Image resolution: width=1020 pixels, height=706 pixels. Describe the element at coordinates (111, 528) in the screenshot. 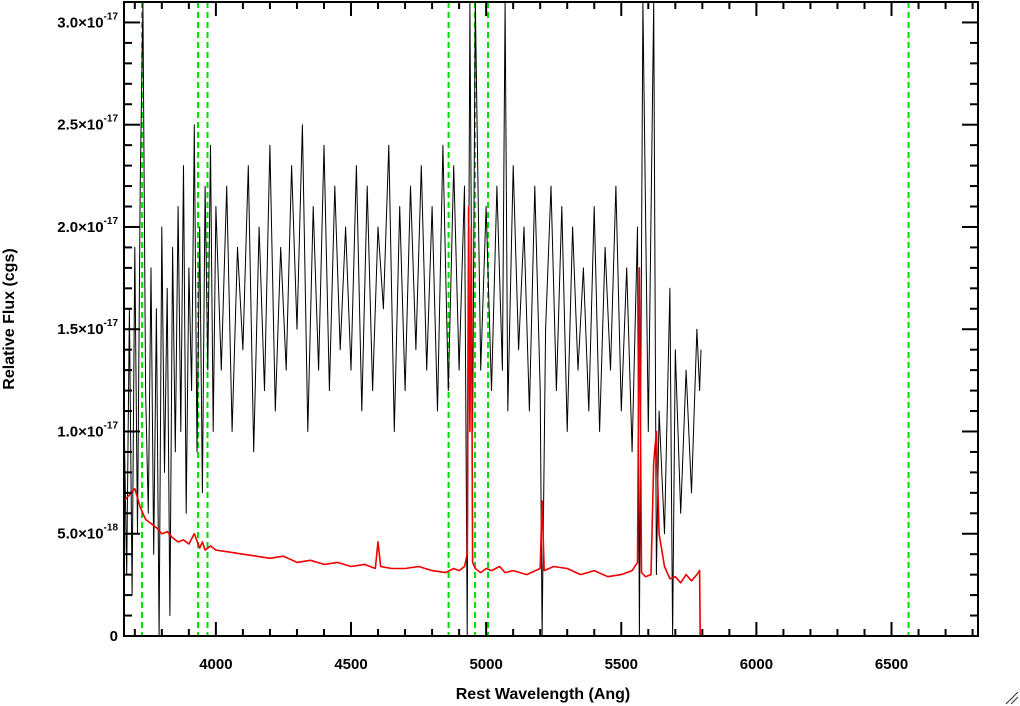

I see `y-tick-exponent: -18` at that location.